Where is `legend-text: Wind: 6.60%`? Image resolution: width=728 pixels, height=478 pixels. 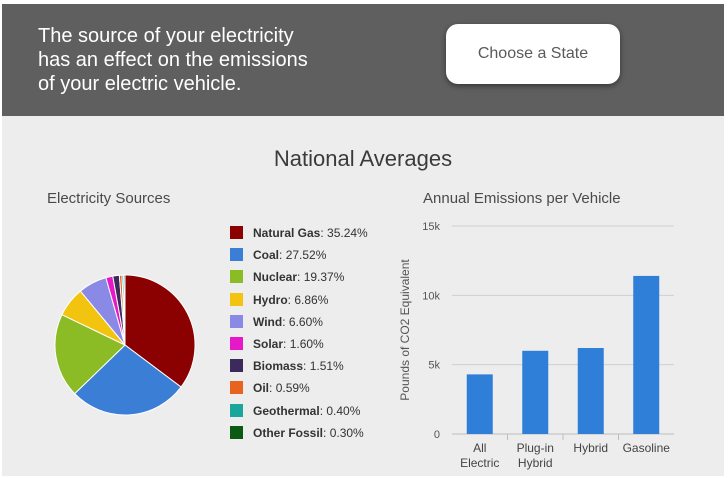 legend-text: Wind: 6.60% is located at coordinates (288, 322).